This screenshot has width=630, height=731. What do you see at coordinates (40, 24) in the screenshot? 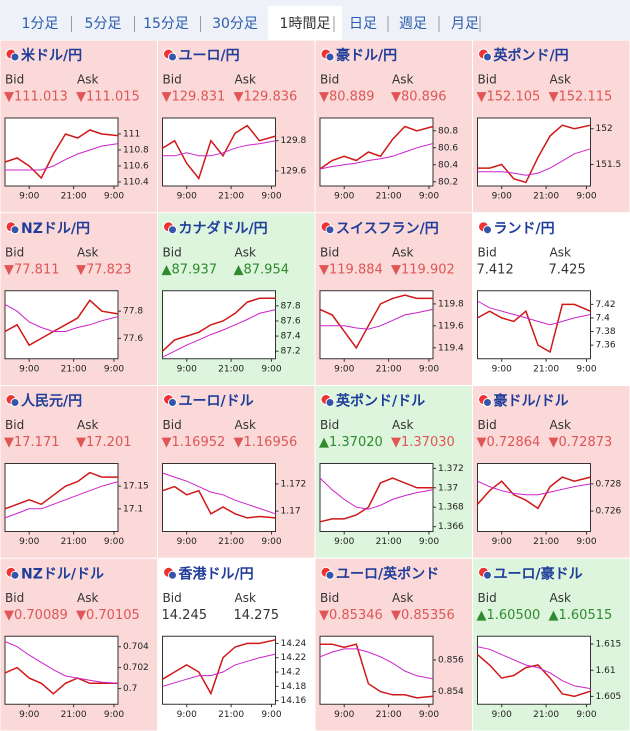
I see `tab: 1分足` at bounding box center [40, 24].